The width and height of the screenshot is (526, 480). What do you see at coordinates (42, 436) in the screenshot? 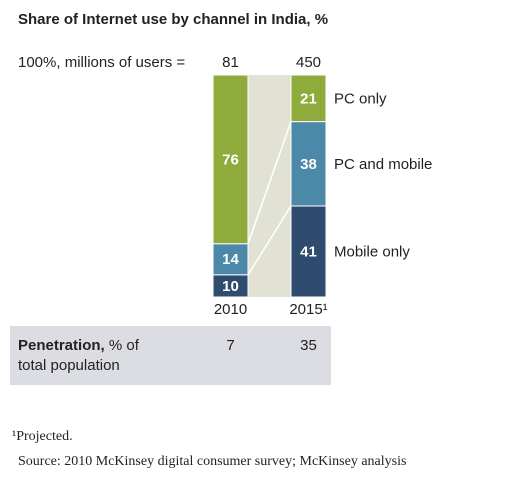
I see `footnote: ¹Projected.` at bounding box center [42, 436].